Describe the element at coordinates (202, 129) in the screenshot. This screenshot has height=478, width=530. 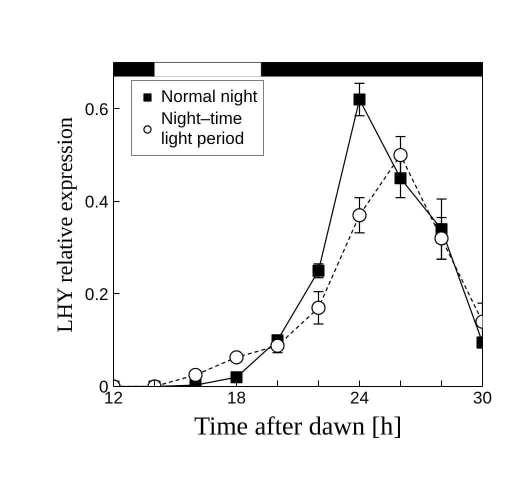
I see `legend-label: Night–time light period` at that location.